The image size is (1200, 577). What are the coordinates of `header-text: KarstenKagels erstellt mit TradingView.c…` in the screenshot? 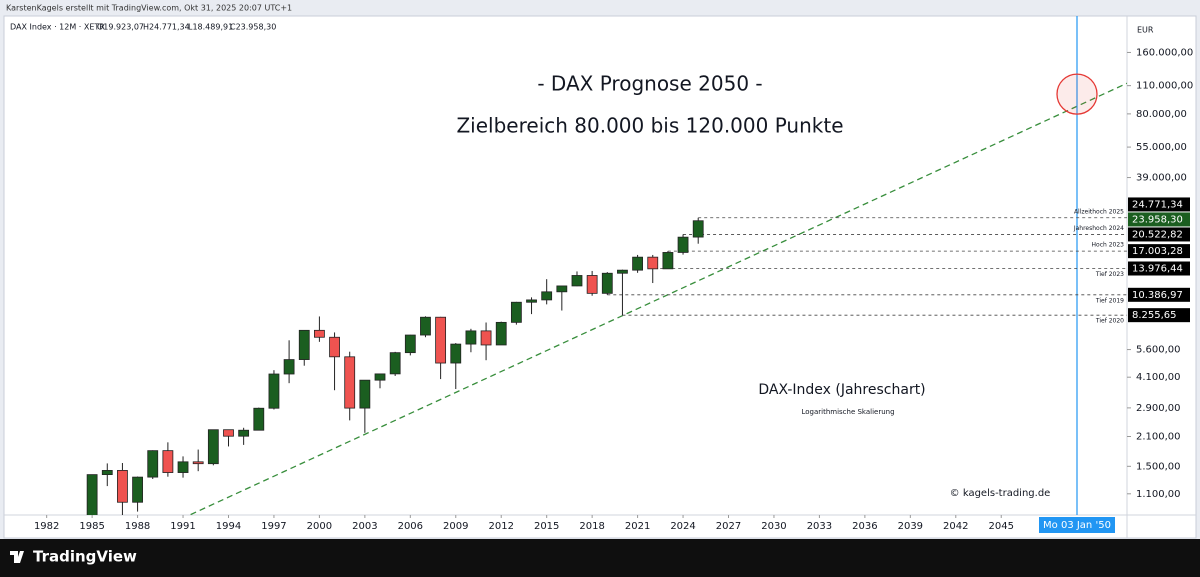 It's located at (149, 8).